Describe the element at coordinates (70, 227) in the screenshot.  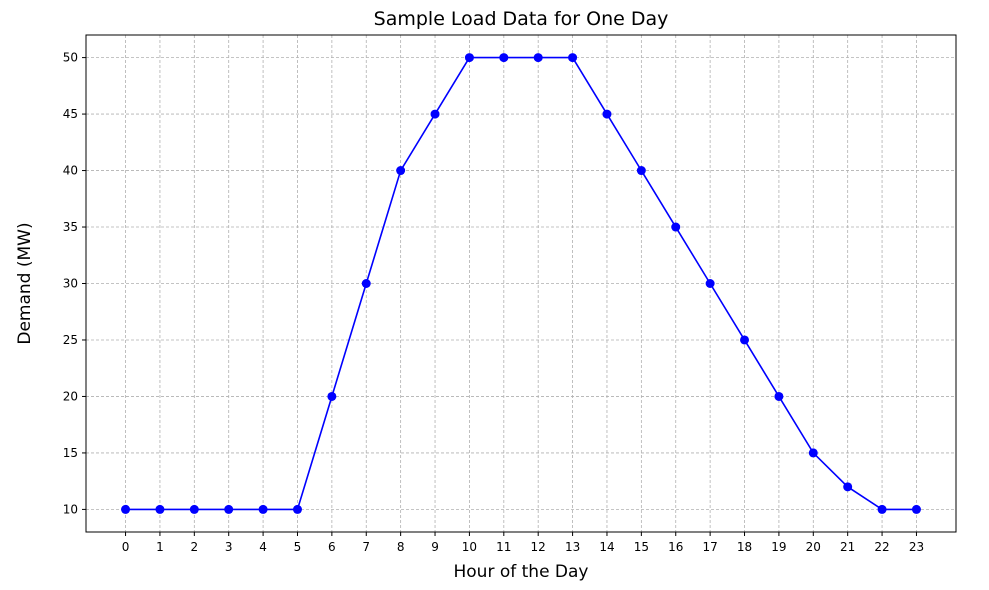
I see `y-tick-label: 35` at that location.